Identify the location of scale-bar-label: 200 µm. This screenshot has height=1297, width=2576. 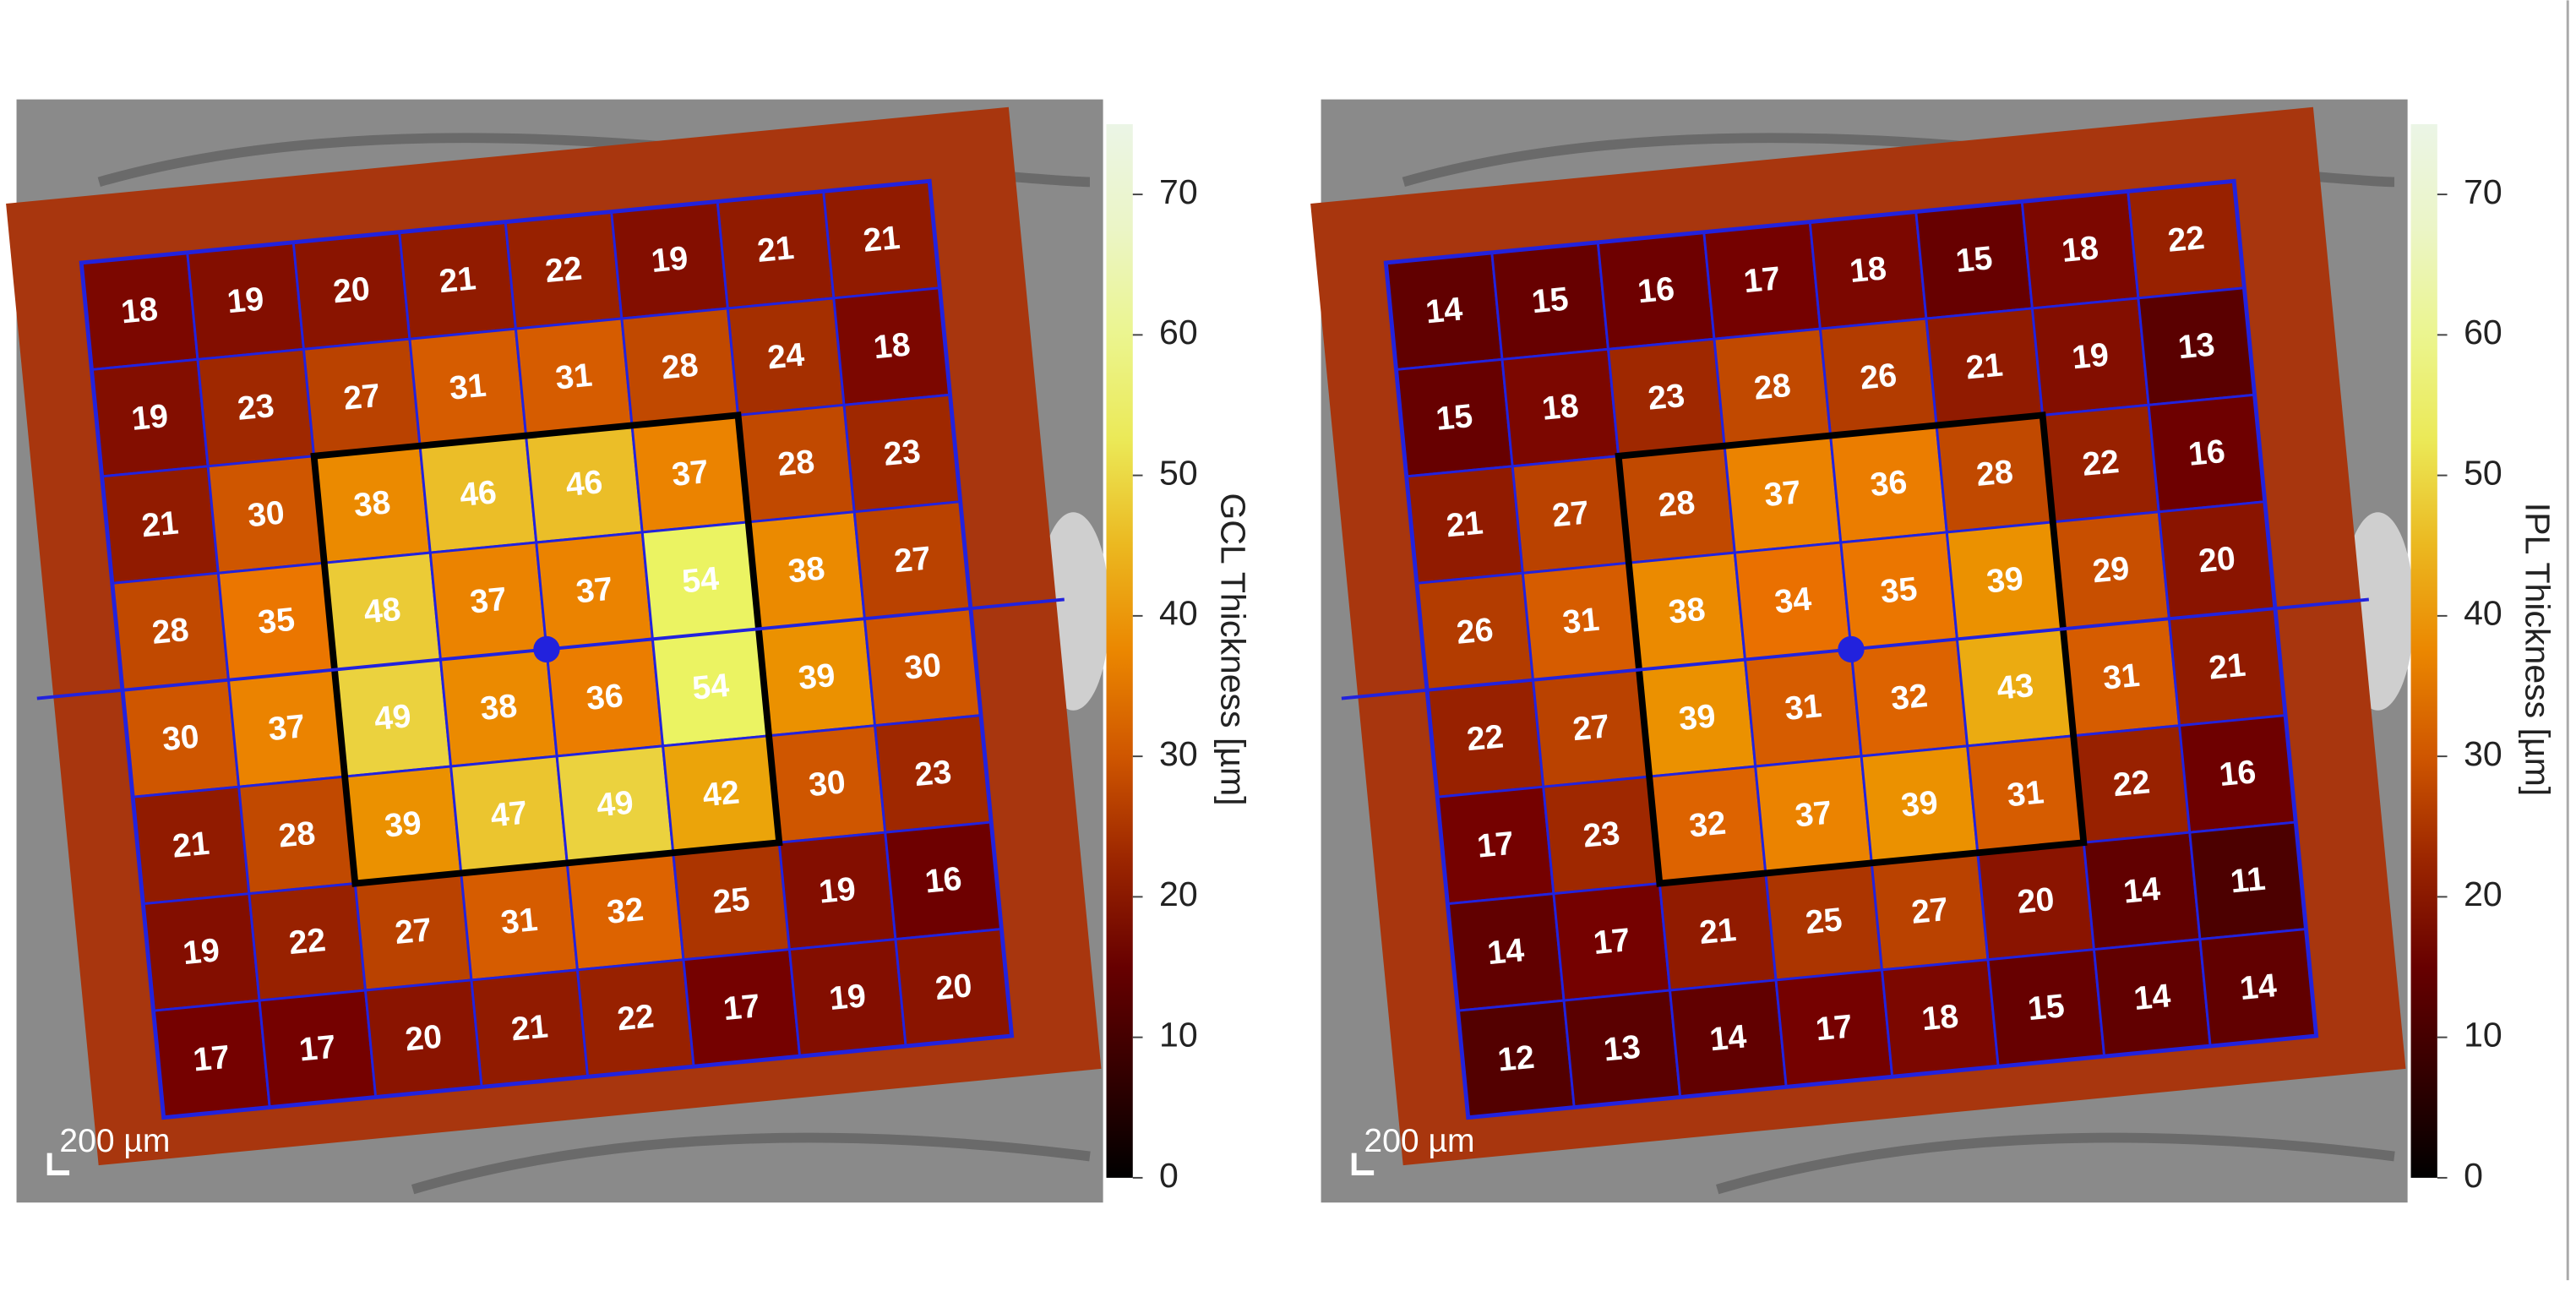
(1419, 1141).